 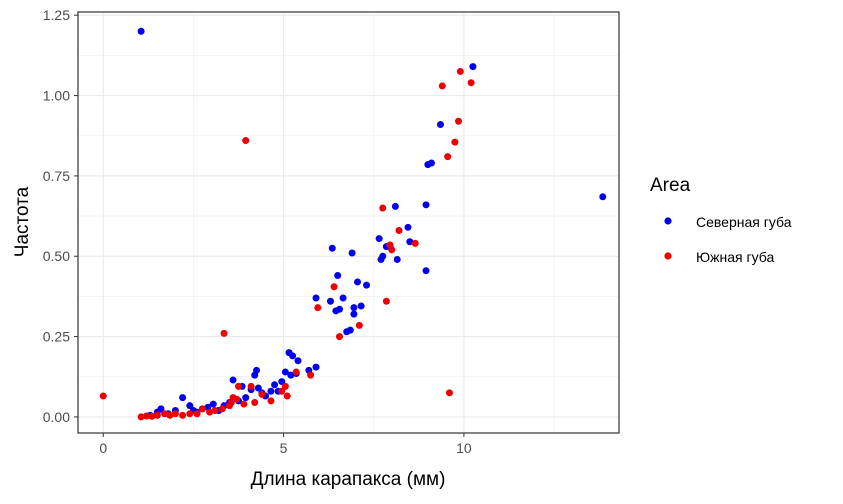 What do you see at coordinates (744, 222) in the screenshot?
I see `legend-label-severnaya-guba: Северная губа` at bounding box center [744, 222].